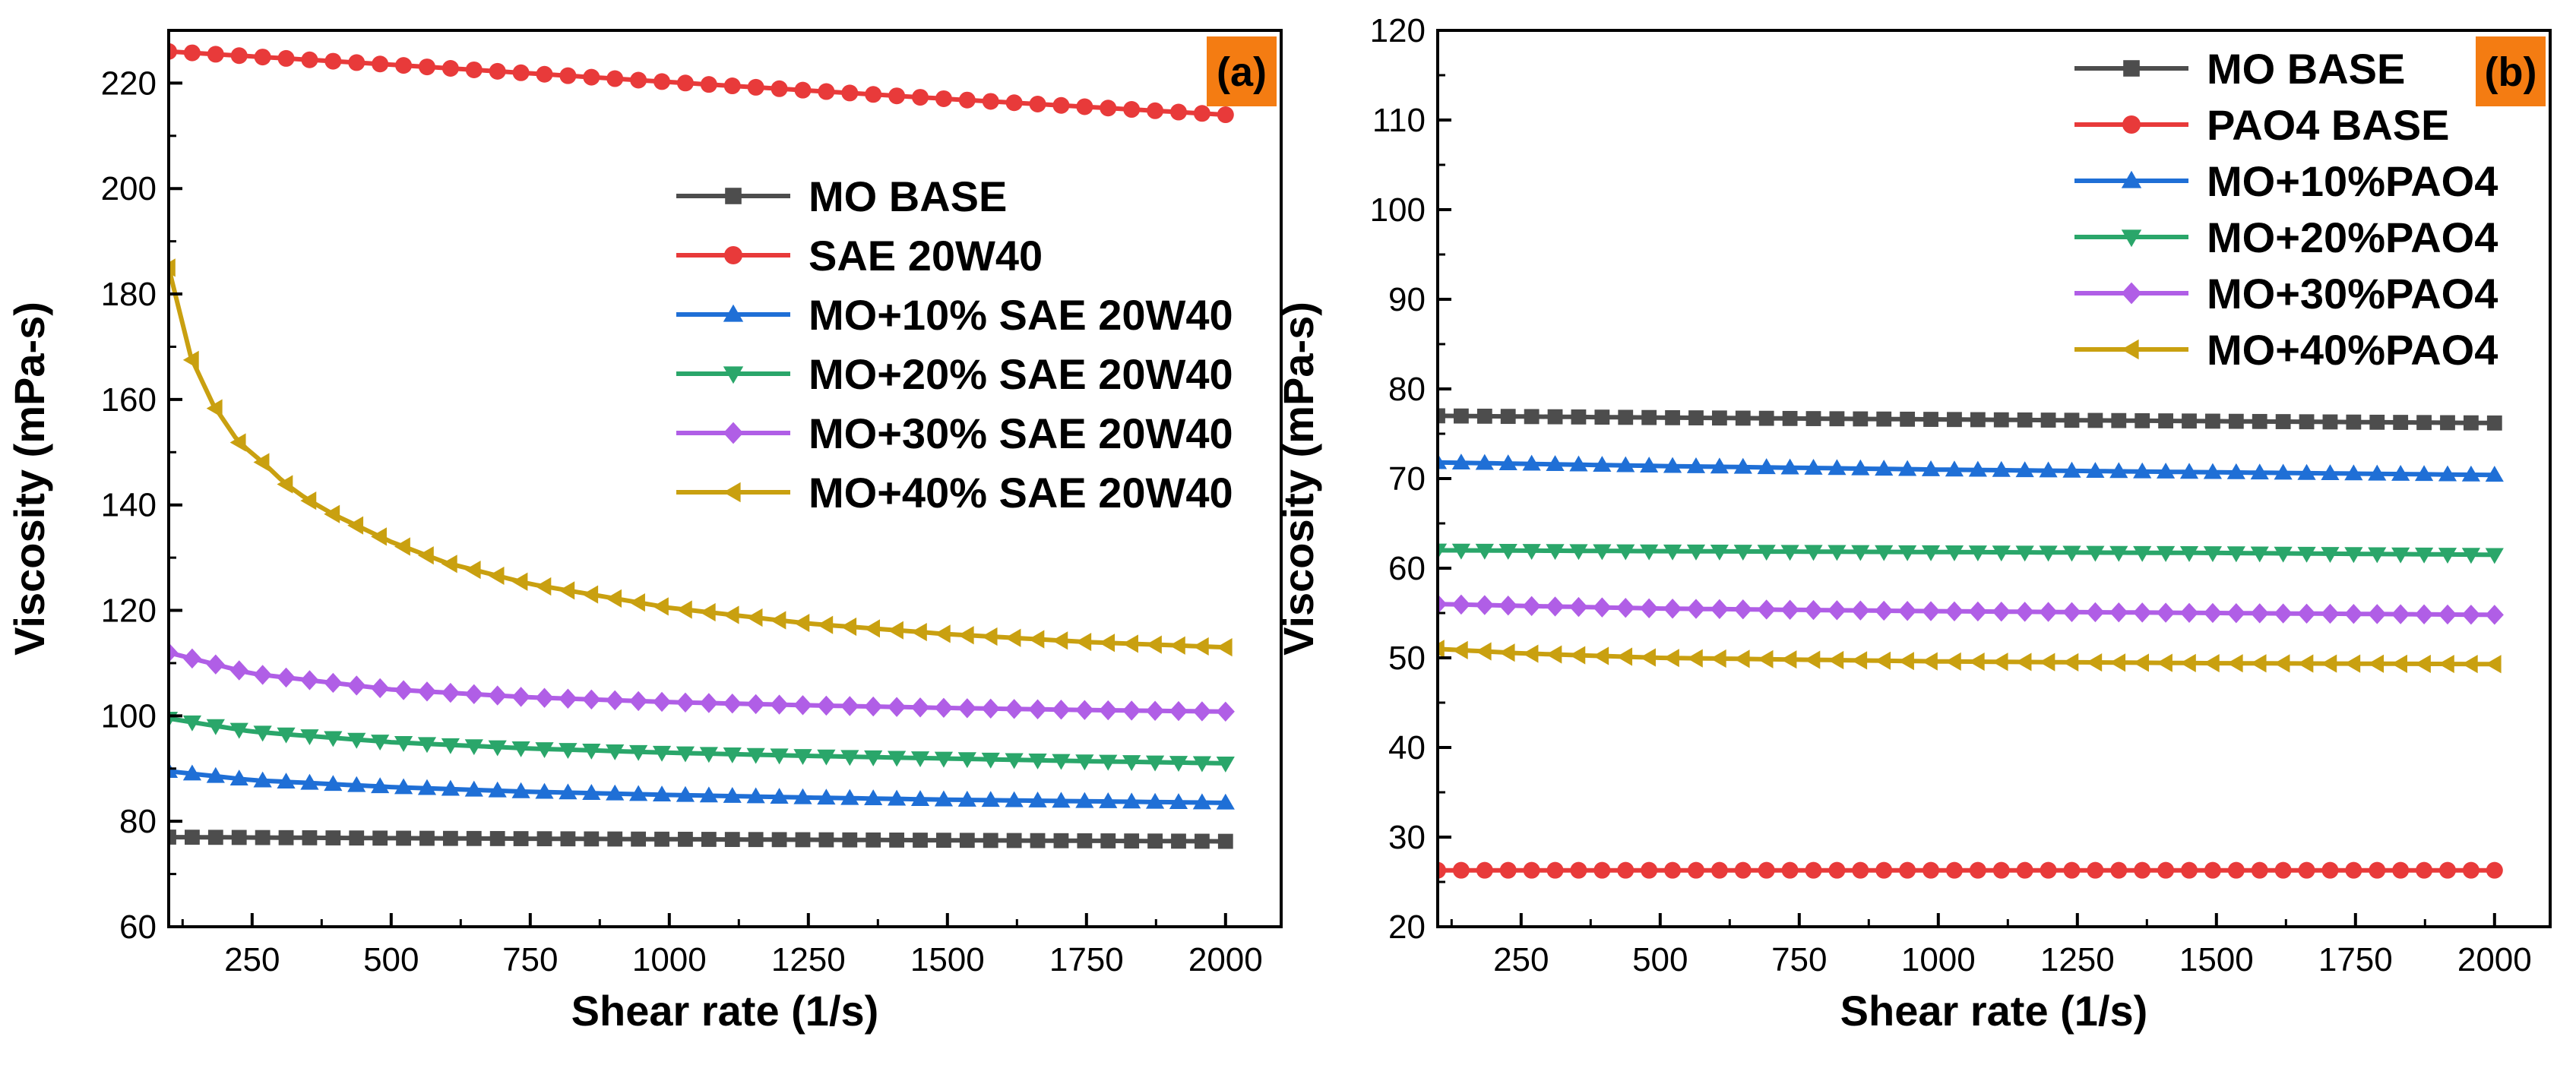 This screenshot has width=2576, height=1065. I want to click on y-tick-label: 70, so click(1407, 479).